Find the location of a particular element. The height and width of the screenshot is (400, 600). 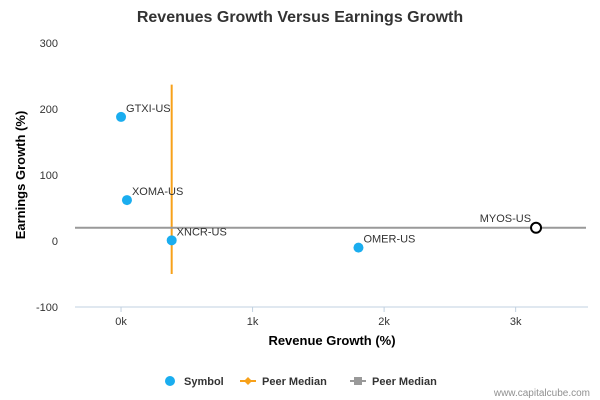

legend-symbol-diamond is located at coordinates (248, 381).